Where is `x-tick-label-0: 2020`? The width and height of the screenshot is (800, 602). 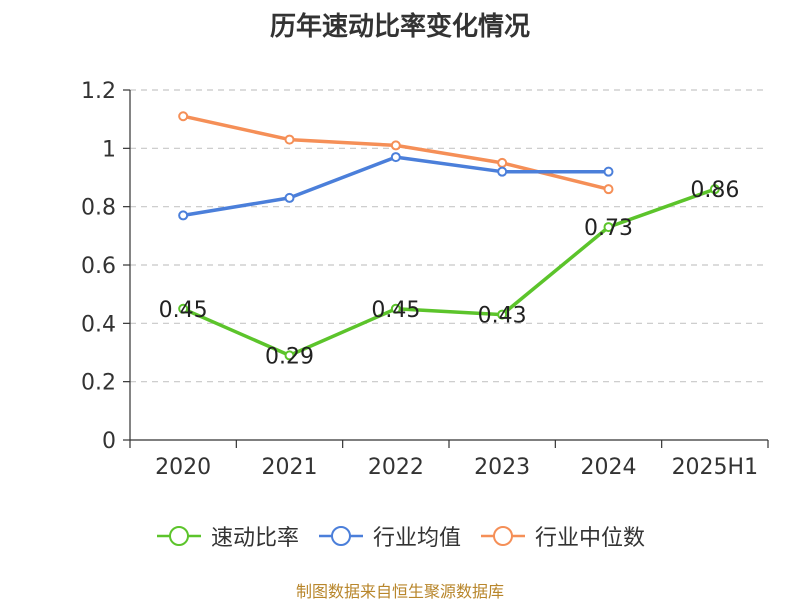 x-tick-label-0: 2020 is located at coordinates (183, 467).